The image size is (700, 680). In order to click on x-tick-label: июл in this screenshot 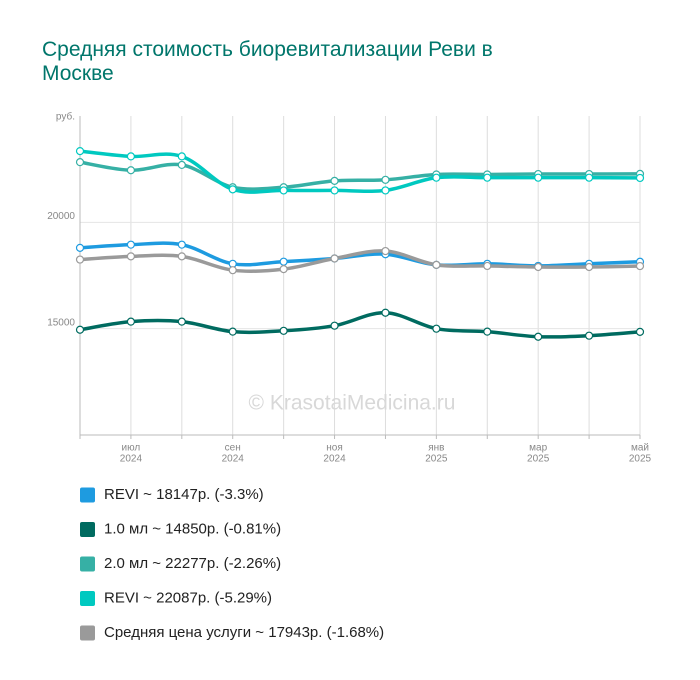, I will do `click(131, 448)`.